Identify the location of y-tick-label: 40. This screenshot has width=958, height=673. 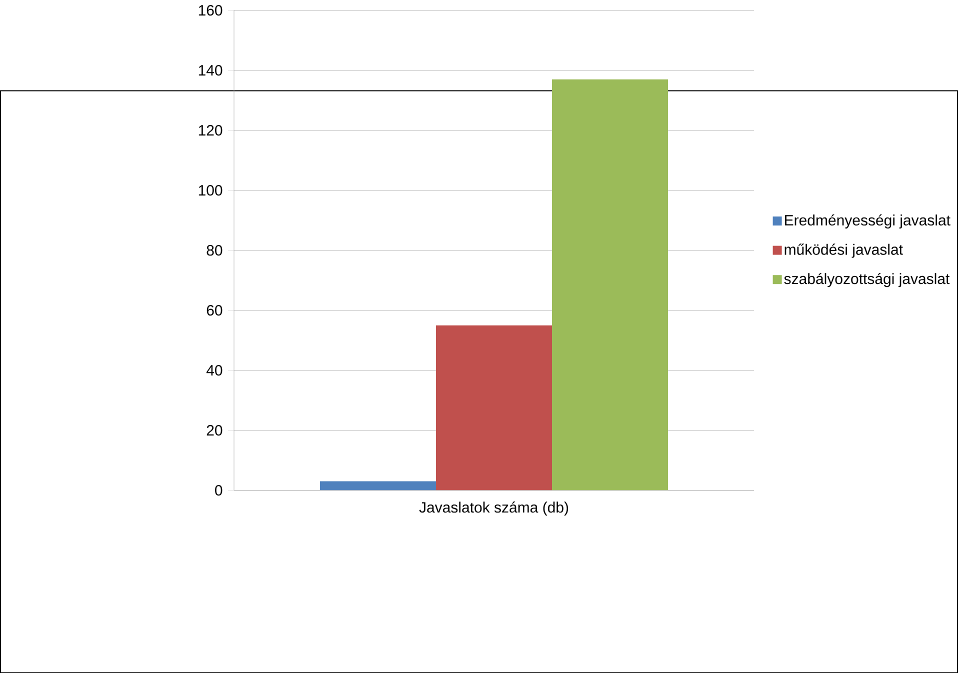
(214, 370).